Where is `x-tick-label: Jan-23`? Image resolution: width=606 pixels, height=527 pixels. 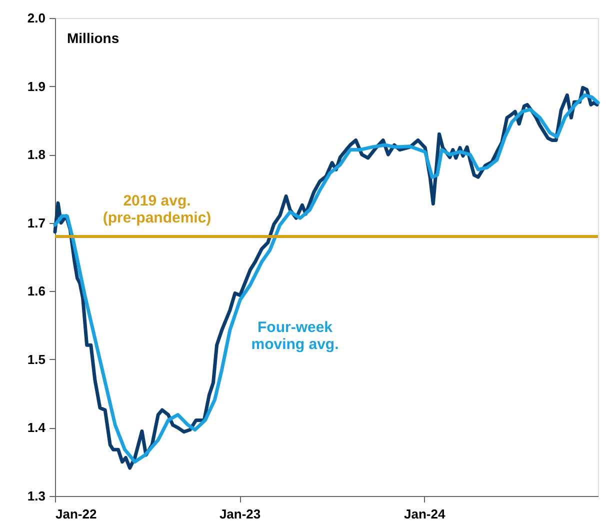 x-tick-label: Jan-23 is located at coordinates (240, 514).